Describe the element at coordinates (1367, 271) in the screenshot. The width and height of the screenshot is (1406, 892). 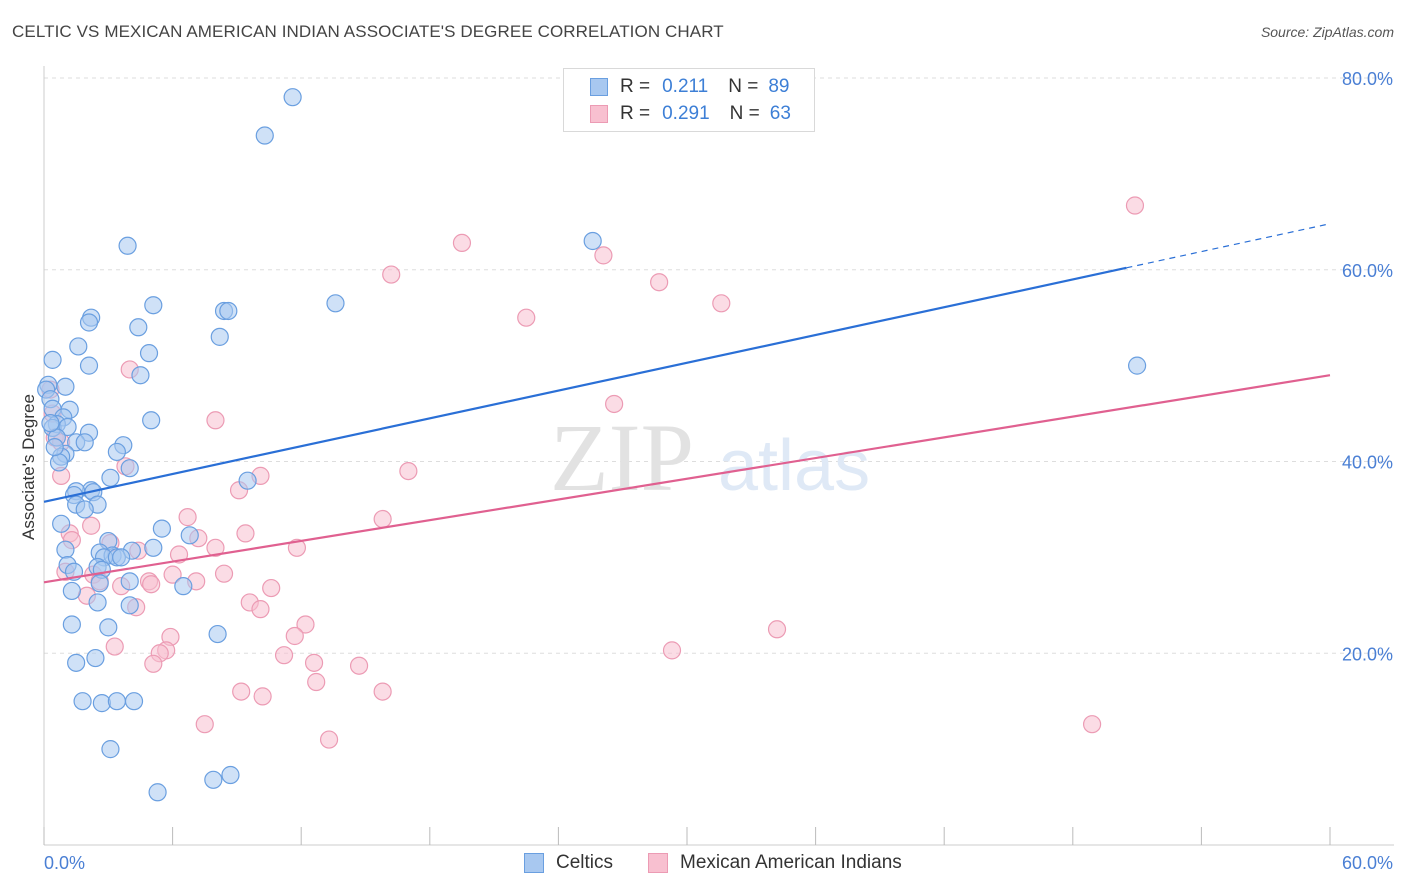
I see `y-tick-label: 60.0%` at that location.